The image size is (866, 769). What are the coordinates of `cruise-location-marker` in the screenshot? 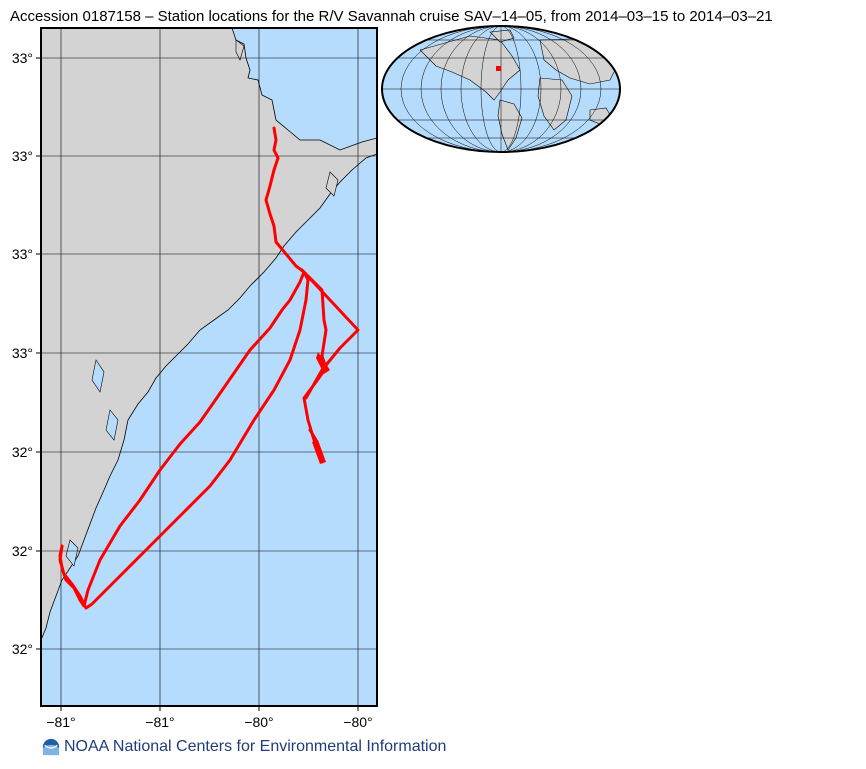 It's located at (498, 68).